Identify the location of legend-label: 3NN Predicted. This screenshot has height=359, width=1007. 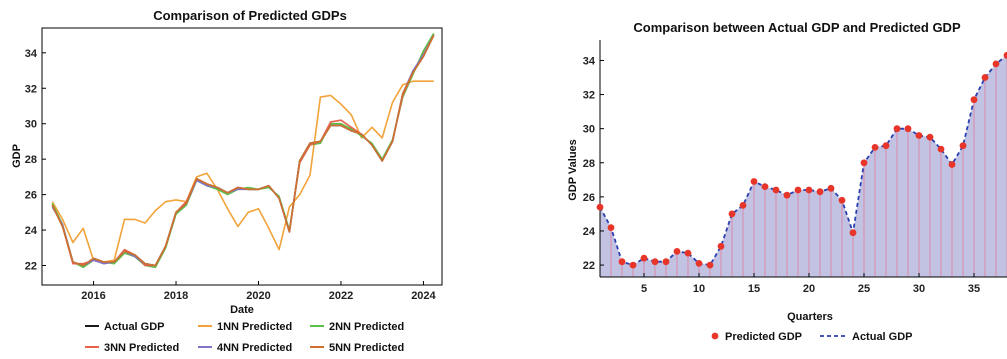
(141, 348).